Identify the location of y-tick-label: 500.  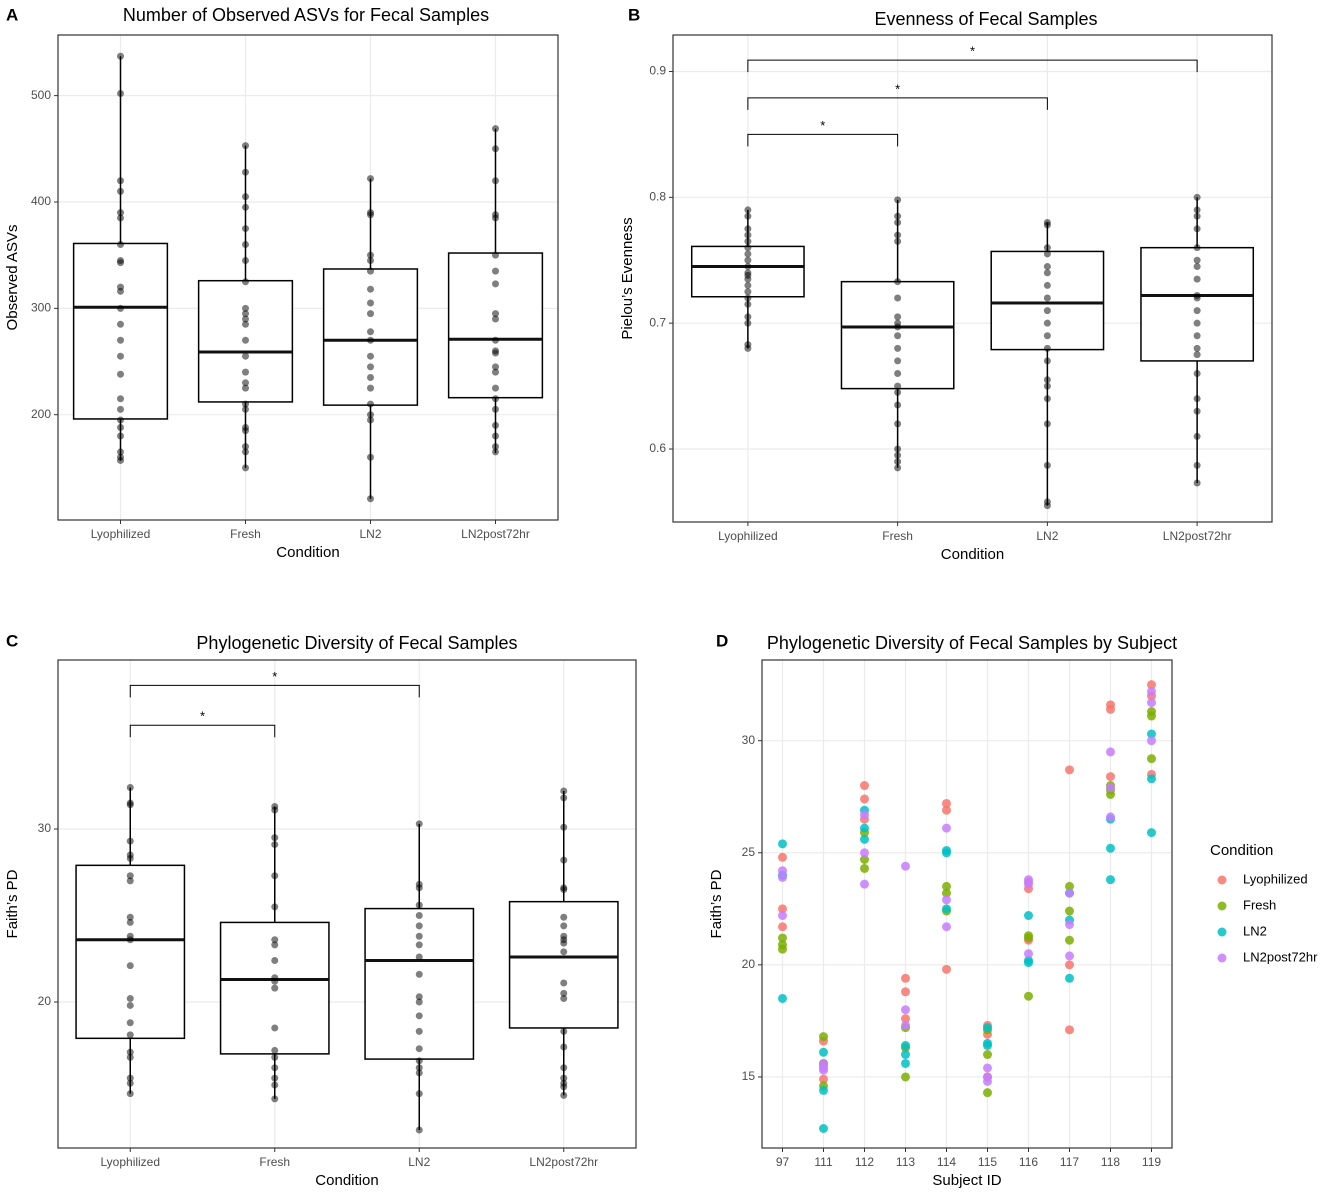
(41, 95).